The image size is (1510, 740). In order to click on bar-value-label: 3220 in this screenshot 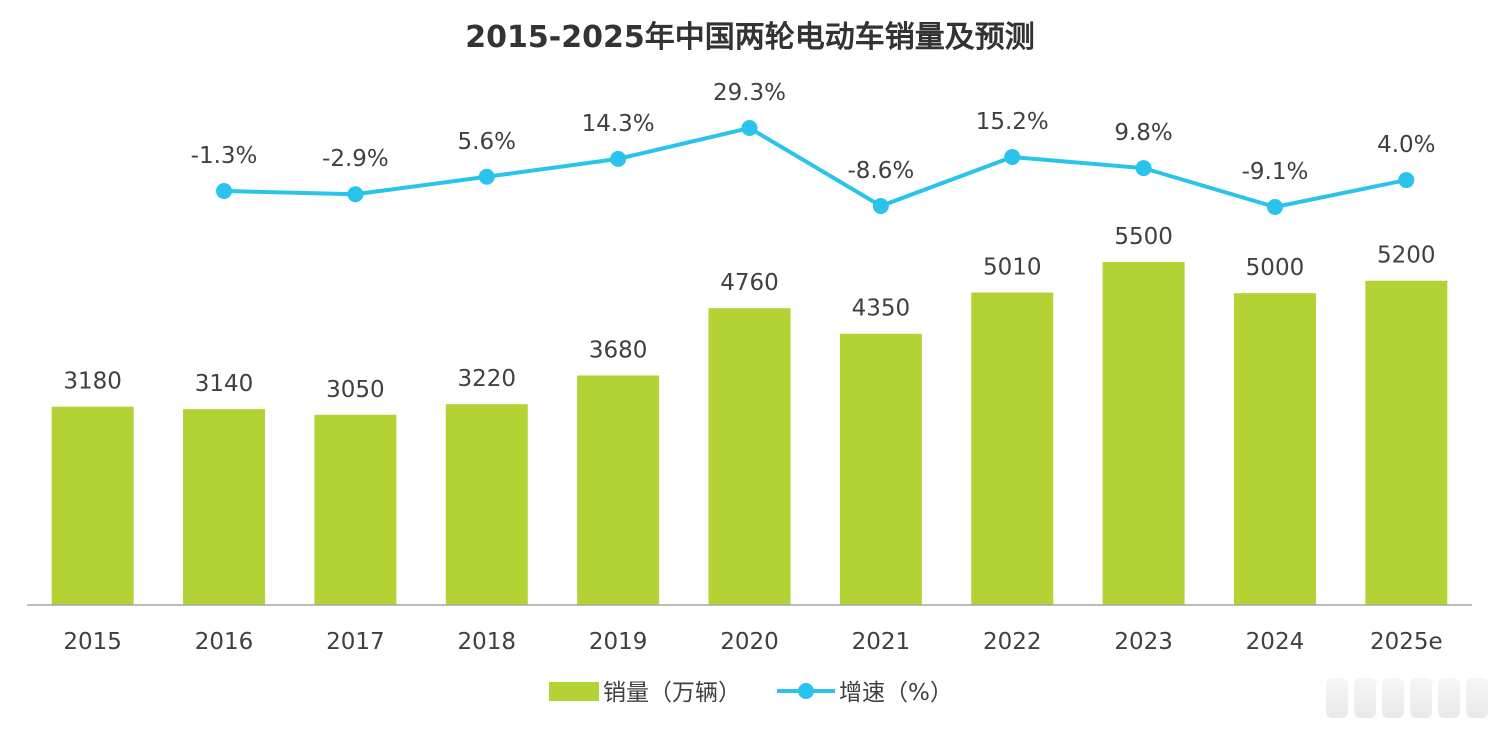, I will do `click(486, 379)`.